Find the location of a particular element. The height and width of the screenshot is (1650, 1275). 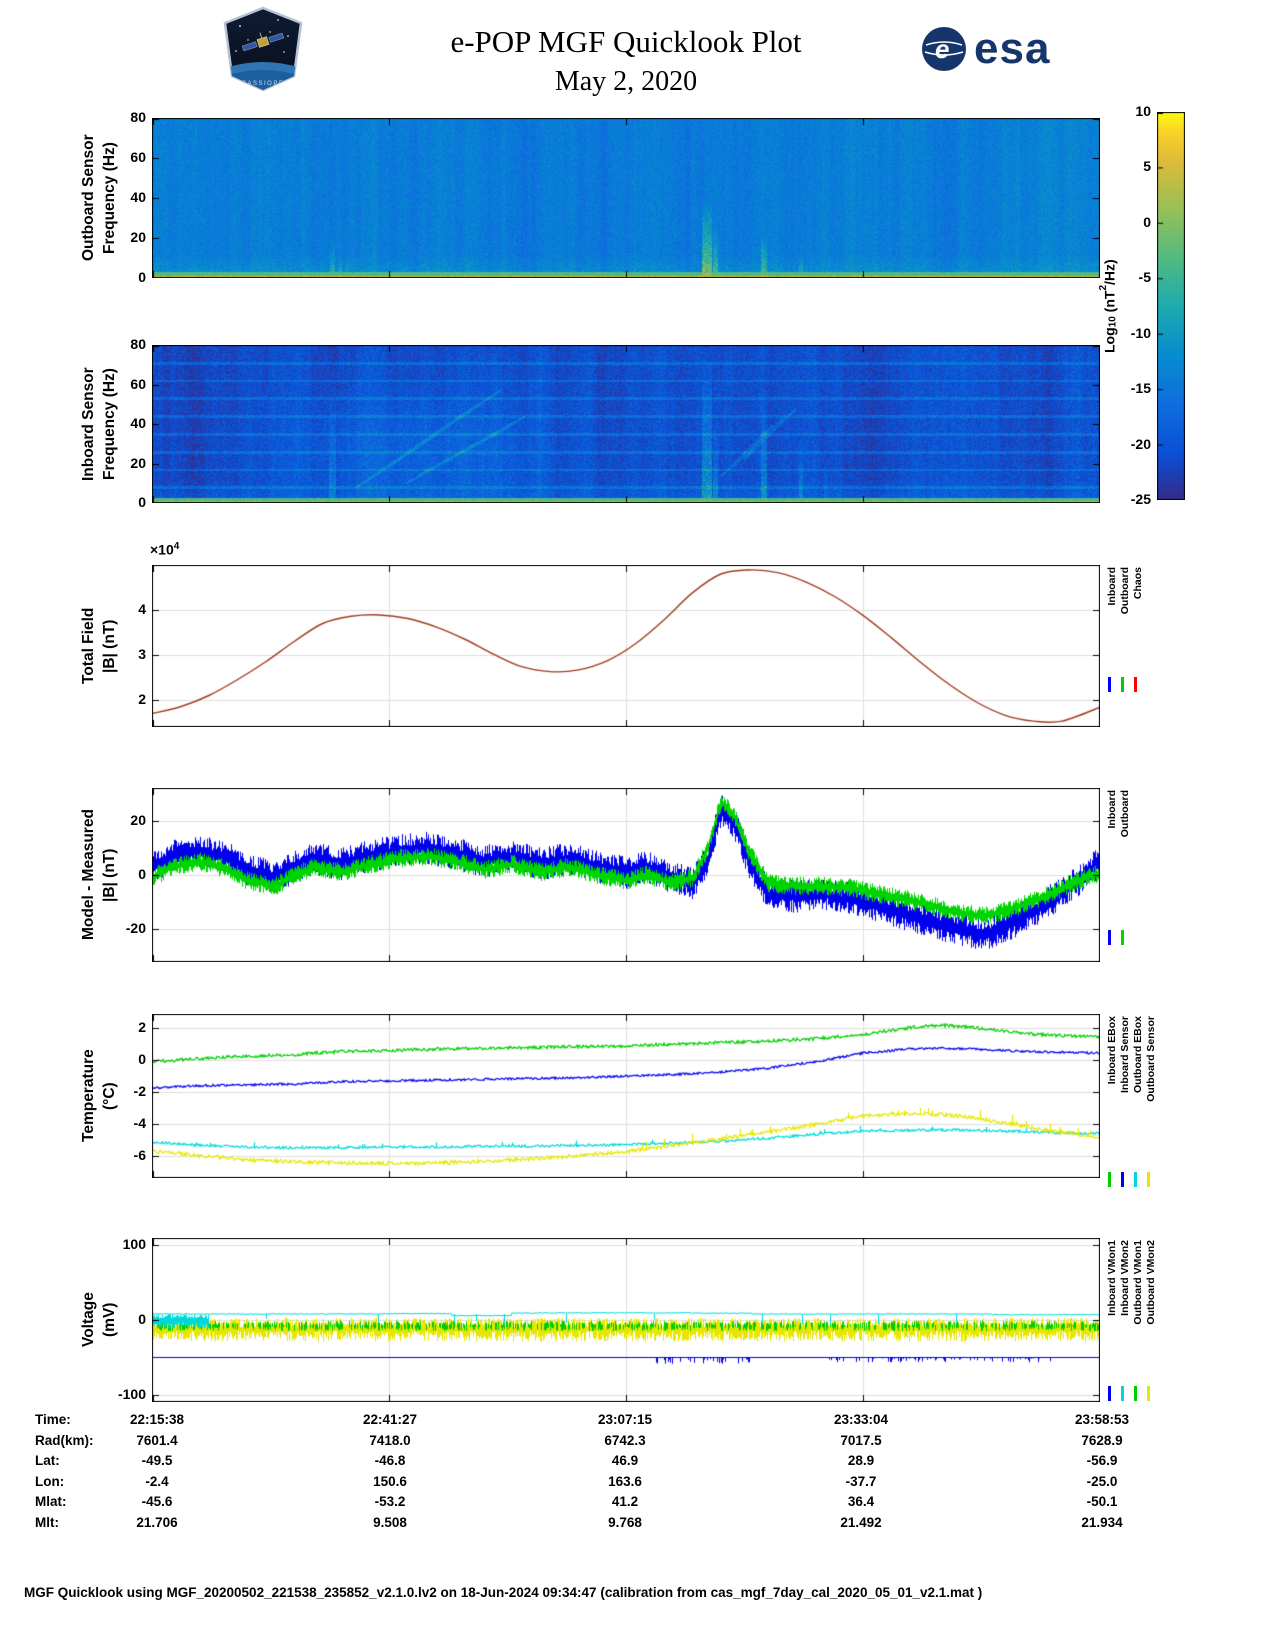

y-tick-label: 3 is located at coordinates (142, 654).